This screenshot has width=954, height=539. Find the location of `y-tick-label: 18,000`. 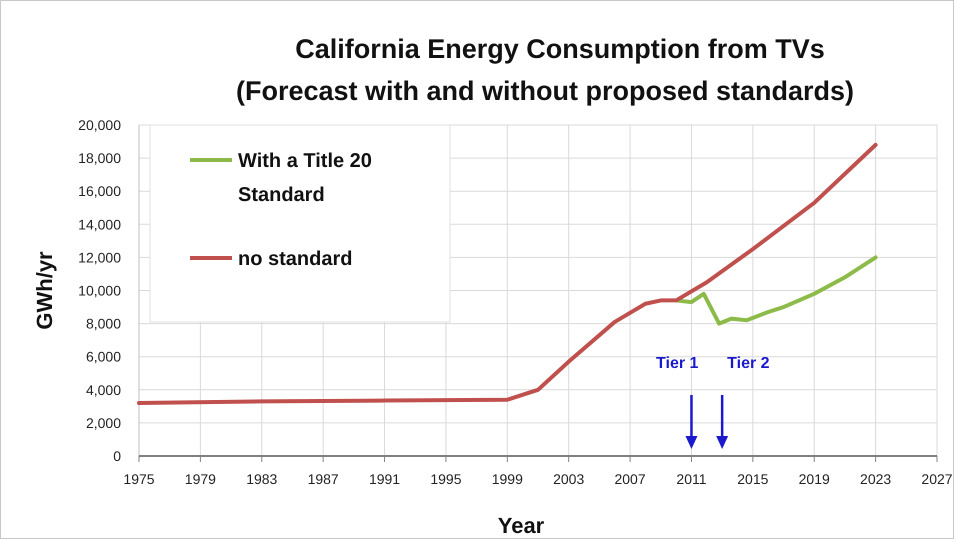

y-tick-label: 18,000 is located at coordinates (100, 158).